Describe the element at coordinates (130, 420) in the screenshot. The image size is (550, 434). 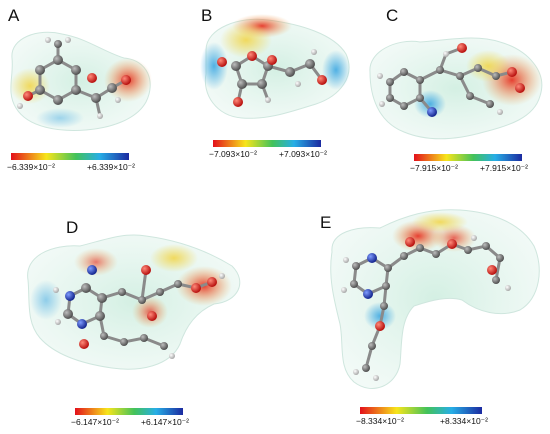
I see `color-scale-d: −6.147×10⁻² +6.147×10⁻²` at that location.